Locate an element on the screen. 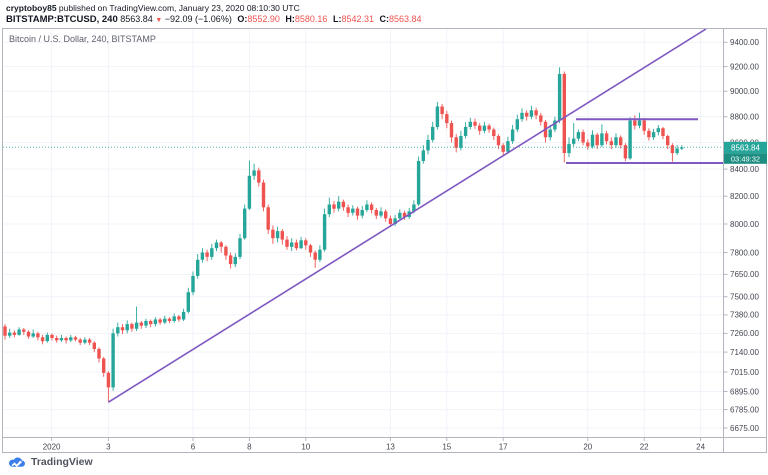  axis-corner is located at coordinates (745, 445).